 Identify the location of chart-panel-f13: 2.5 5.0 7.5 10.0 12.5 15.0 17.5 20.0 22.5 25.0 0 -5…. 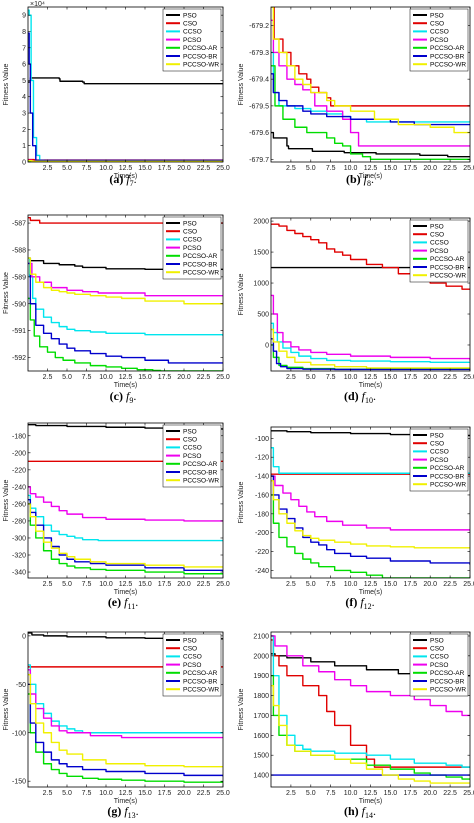
(116, 725).